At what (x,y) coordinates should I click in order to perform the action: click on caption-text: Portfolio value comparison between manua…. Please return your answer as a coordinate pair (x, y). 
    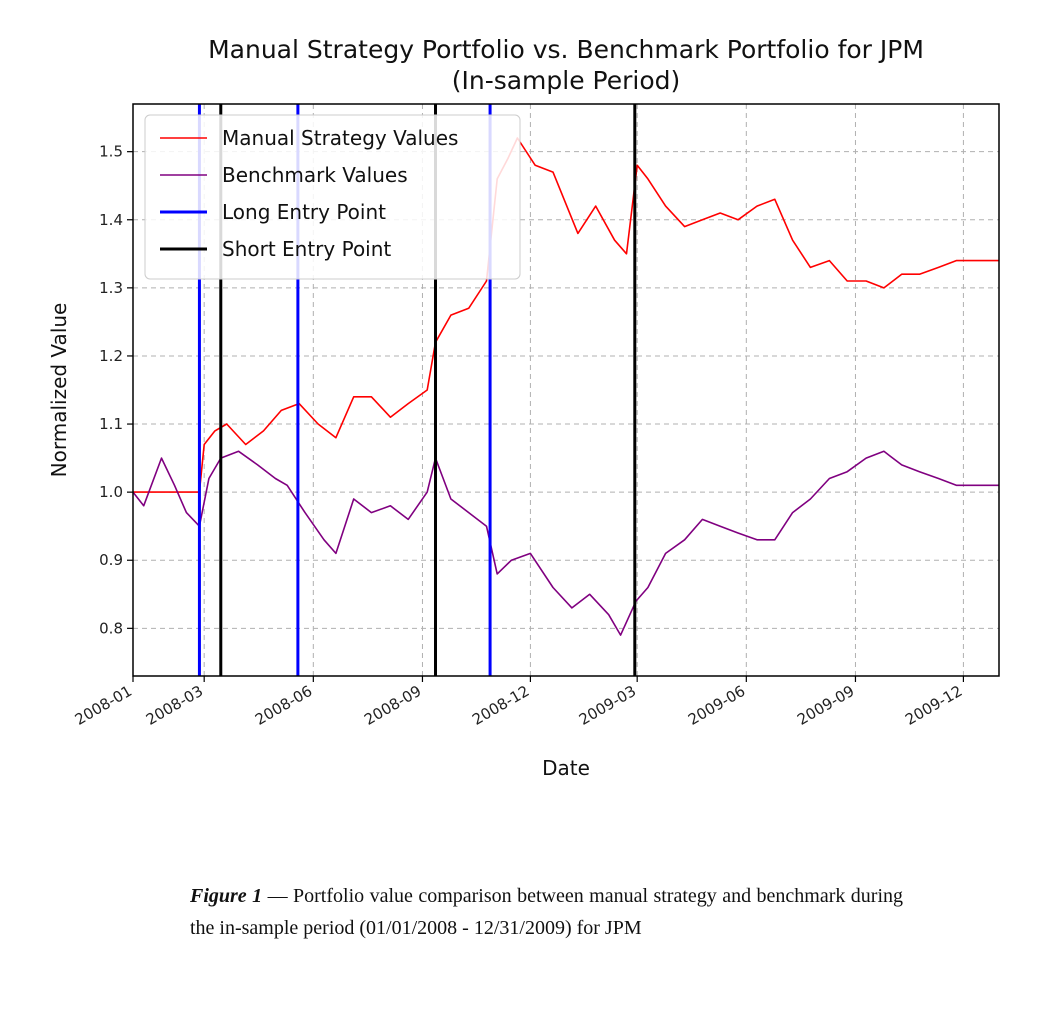
    Looking at the image, I should click on (547, 912).